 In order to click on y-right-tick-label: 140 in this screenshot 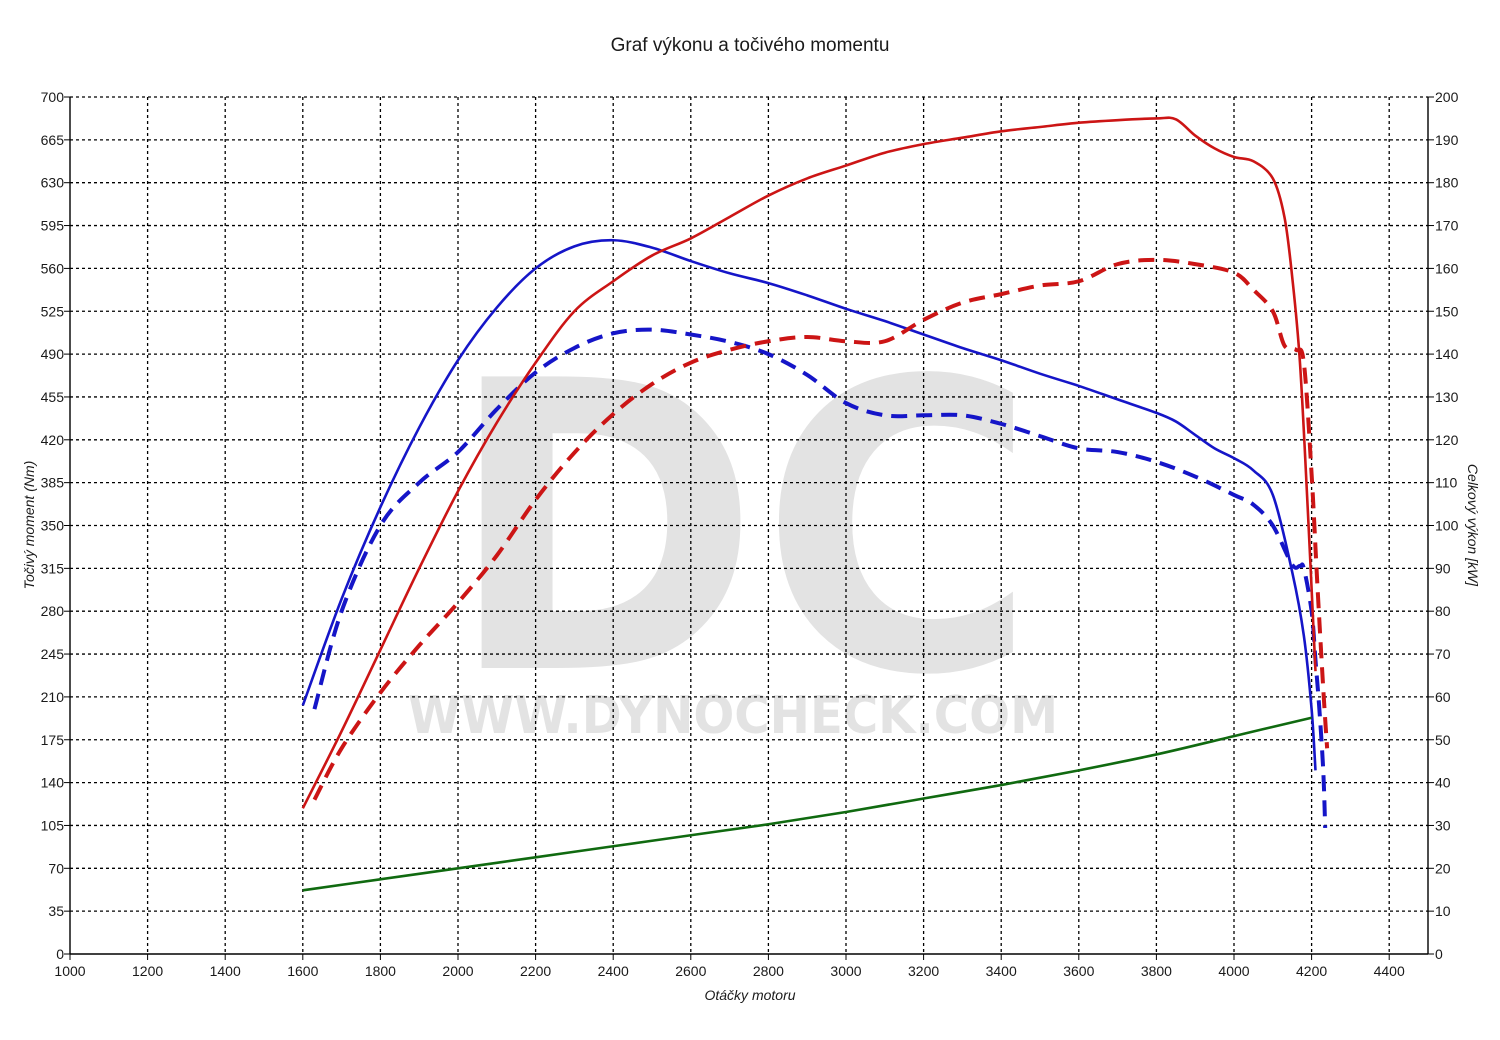, I will do `click(1447, 354)`.